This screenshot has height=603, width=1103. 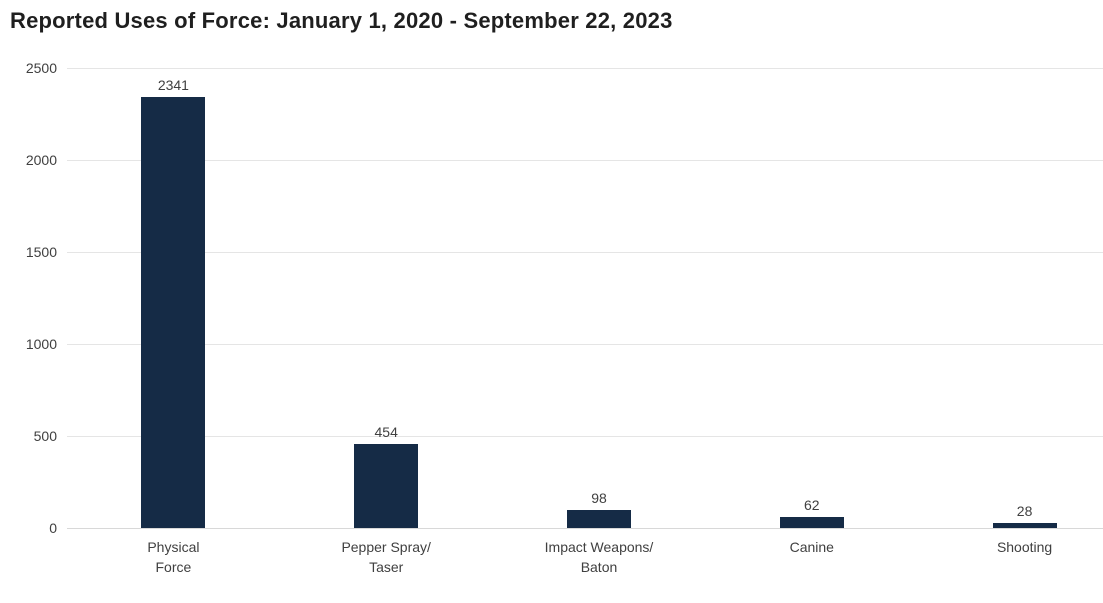 I want to click on bar-value-label: 62, so click(x=812, y=504).